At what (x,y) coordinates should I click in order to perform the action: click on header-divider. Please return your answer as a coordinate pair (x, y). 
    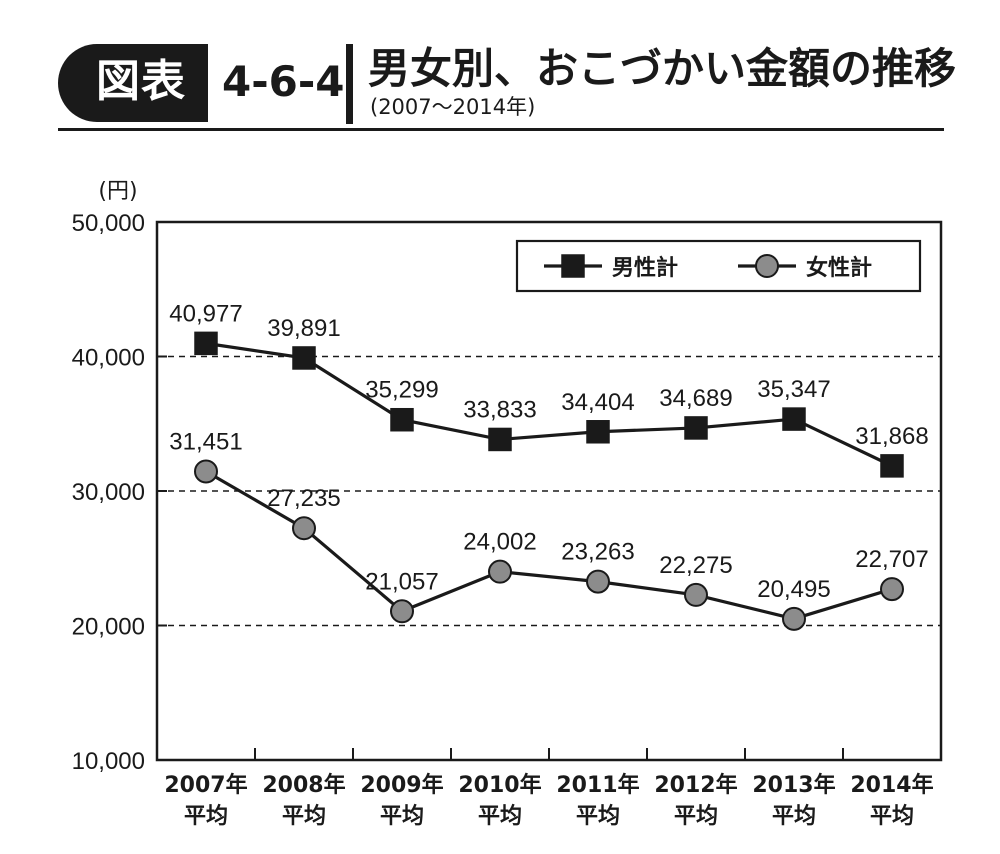
    Looking at the image, I should click on (349, 84).